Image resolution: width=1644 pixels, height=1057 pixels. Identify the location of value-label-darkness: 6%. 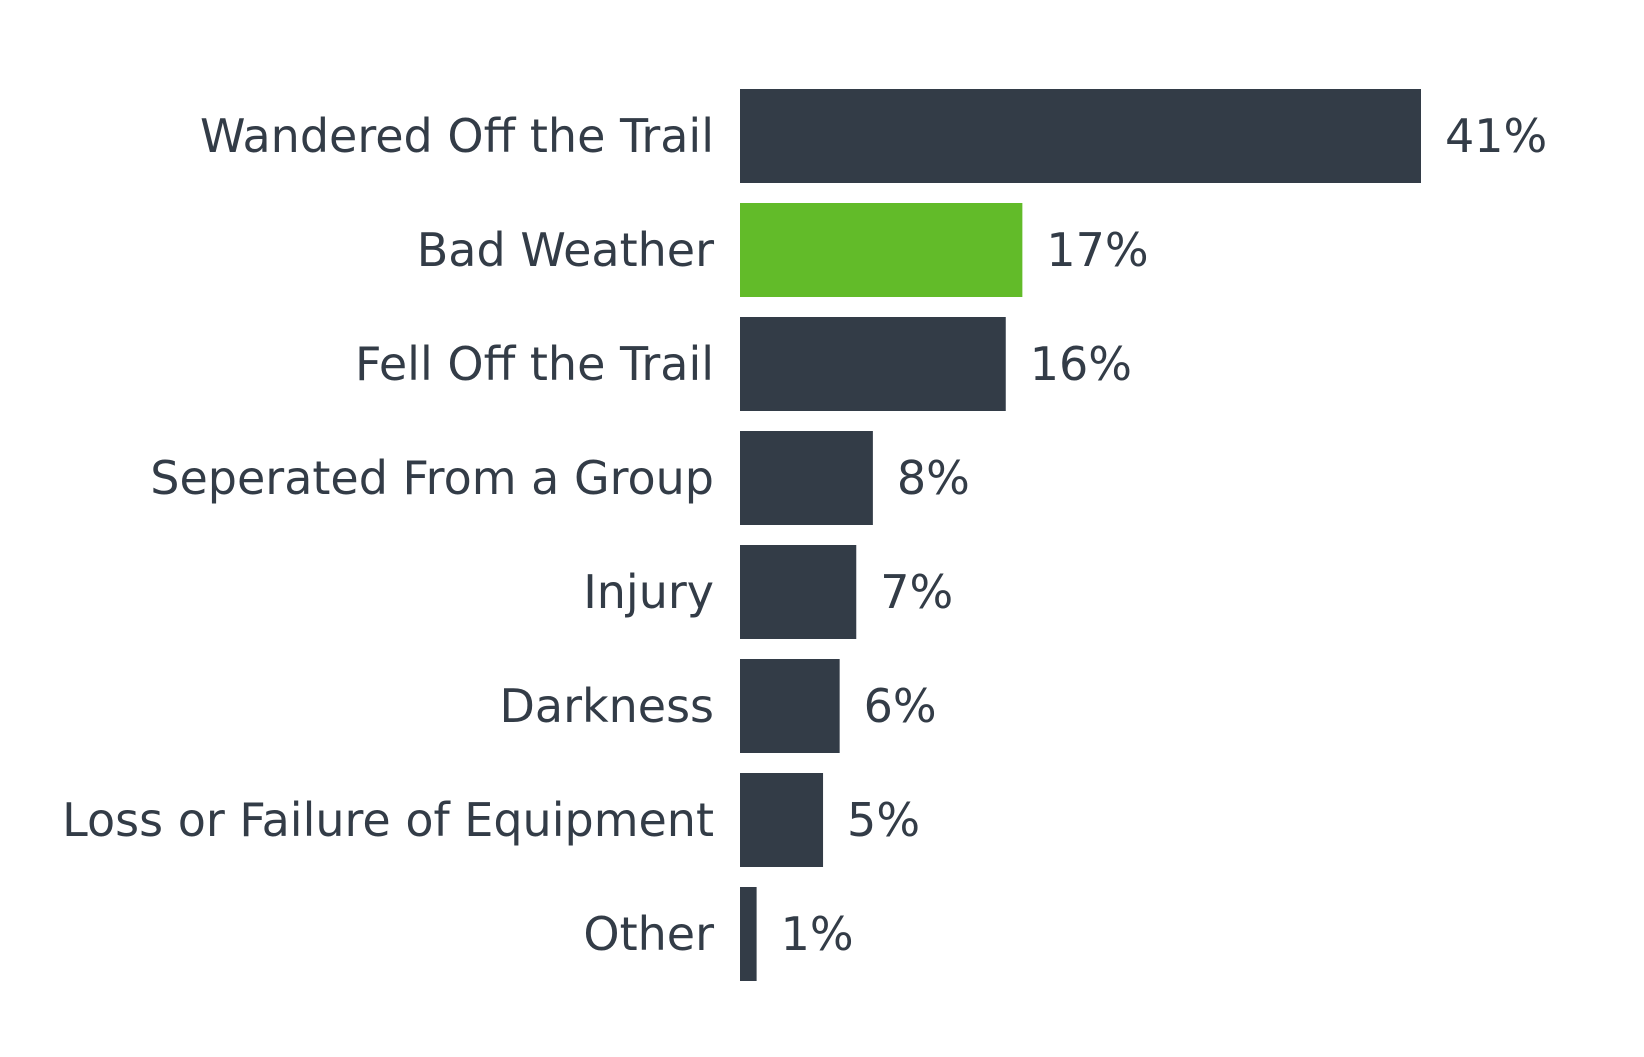
(900, 706).